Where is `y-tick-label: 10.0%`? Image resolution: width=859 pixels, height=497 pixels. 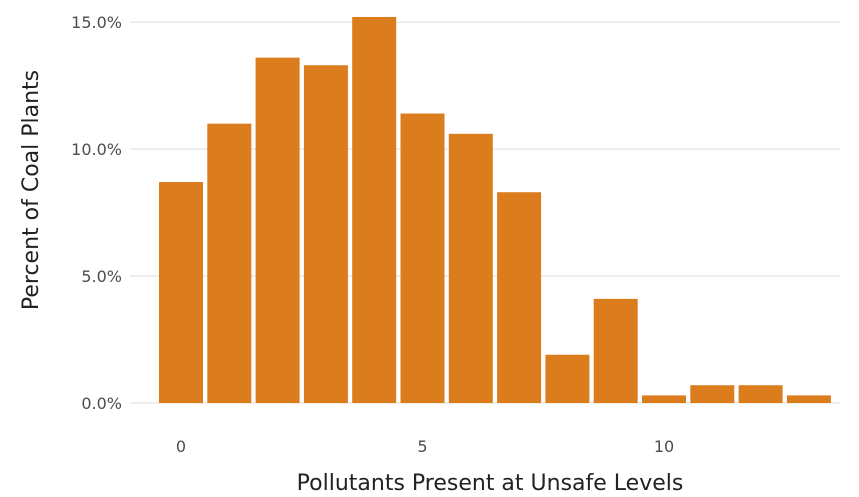 y-tick-label: 10.0% is located at coordinates (96, 149).